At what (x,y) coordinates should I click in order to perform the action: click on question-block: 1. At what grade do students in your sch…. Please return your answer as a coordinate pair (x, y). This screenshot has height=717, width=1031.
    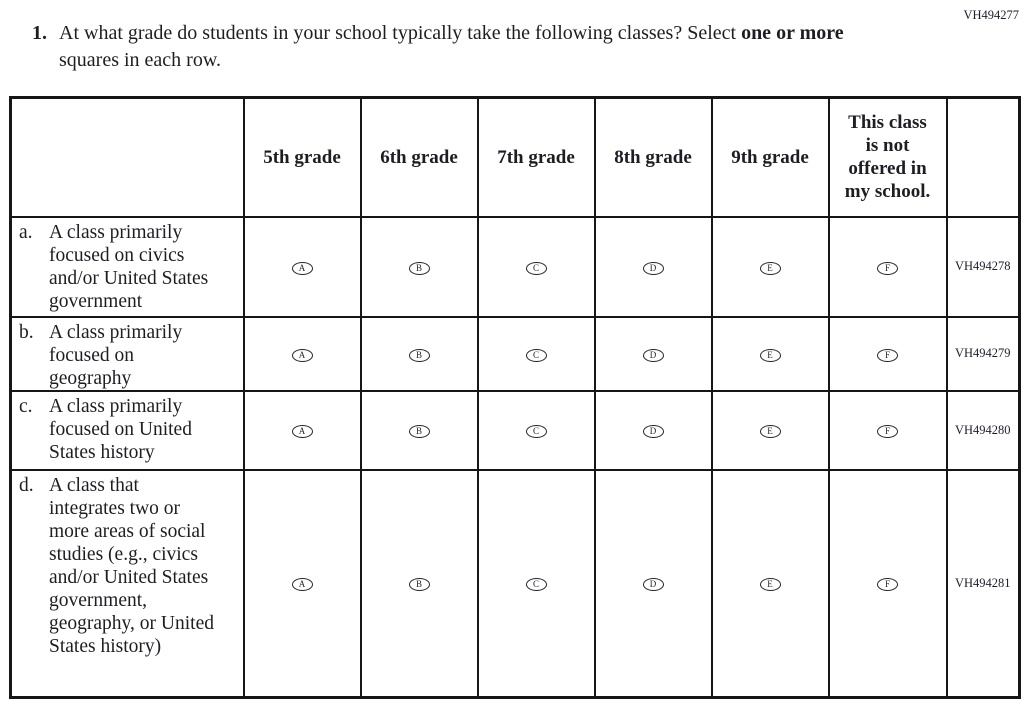
    Looking at the image, I should click on (464, 47).